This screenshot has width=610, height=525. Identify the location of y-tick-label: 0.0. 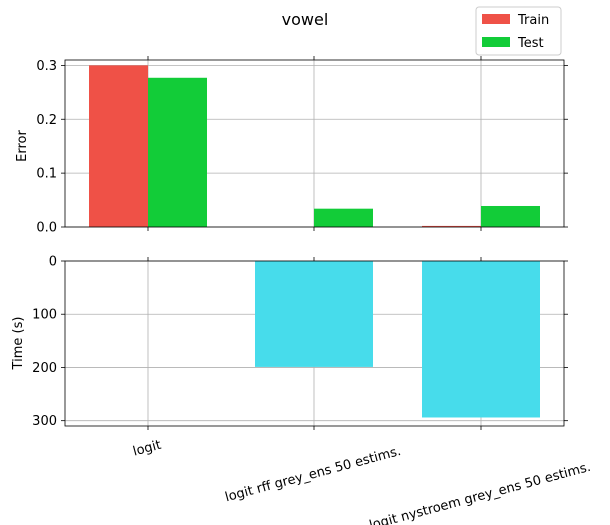
(46, 228).